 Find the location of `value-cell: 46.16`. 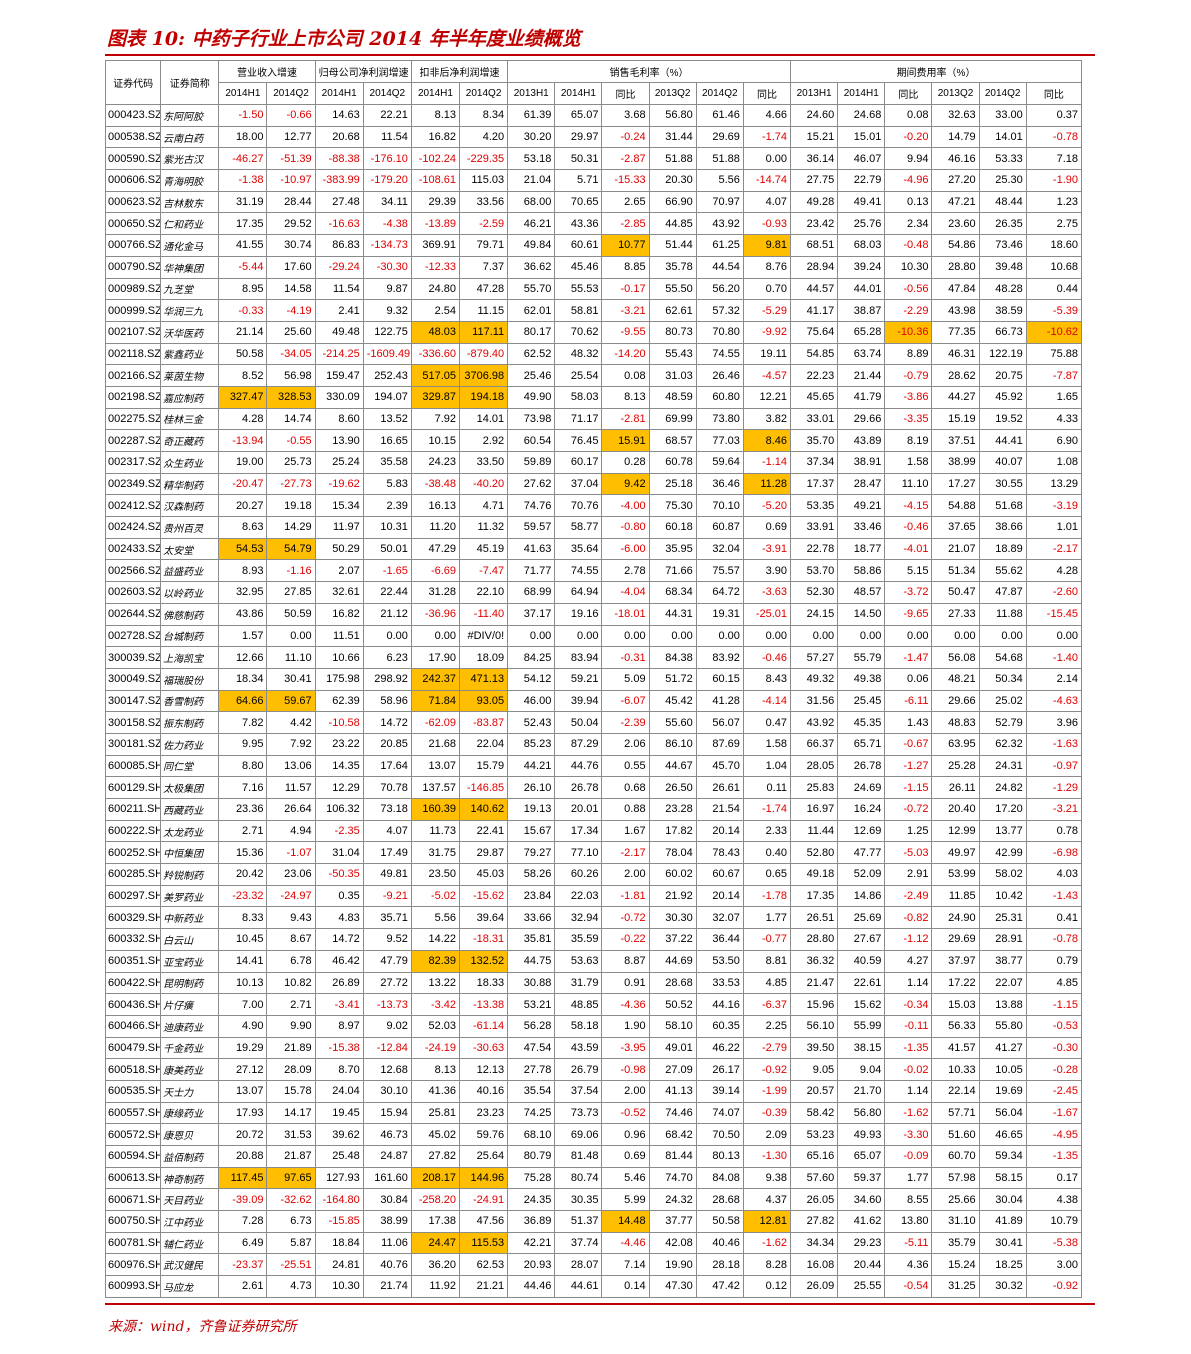

value-cell: 46.16 is located at coordinates (955, 159).